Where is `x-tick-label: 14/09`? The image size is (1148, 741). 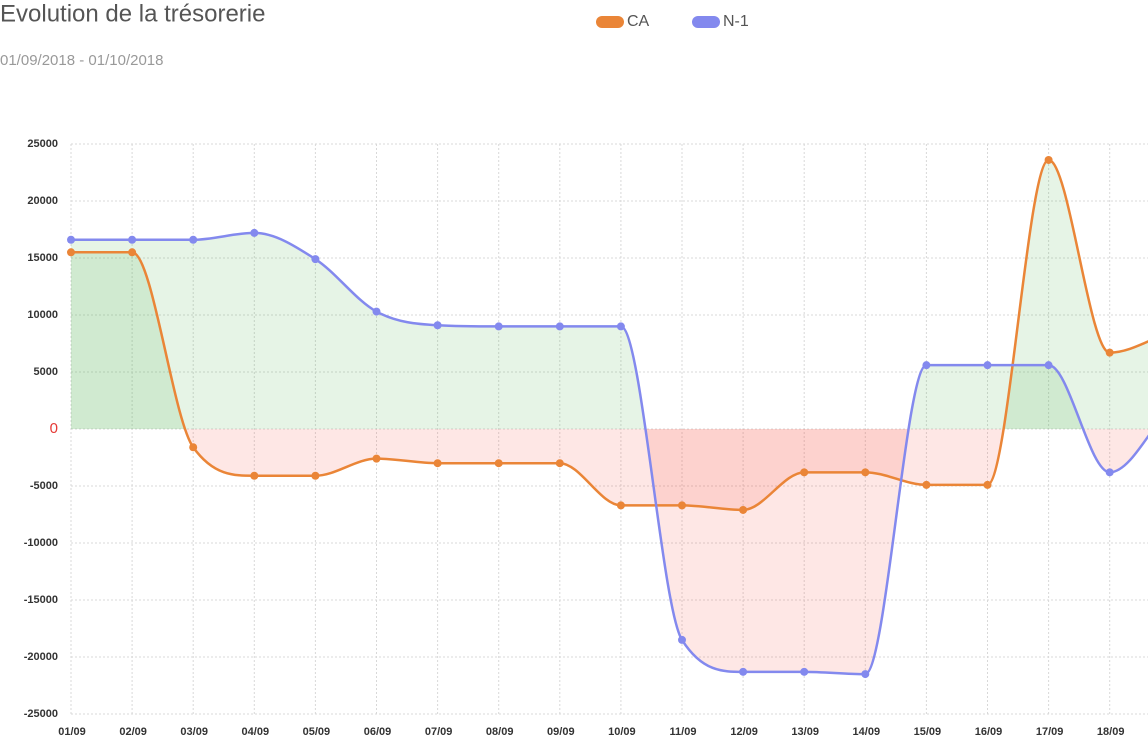 x-tick-label: 14/09 is located at coordinates (867, 732).